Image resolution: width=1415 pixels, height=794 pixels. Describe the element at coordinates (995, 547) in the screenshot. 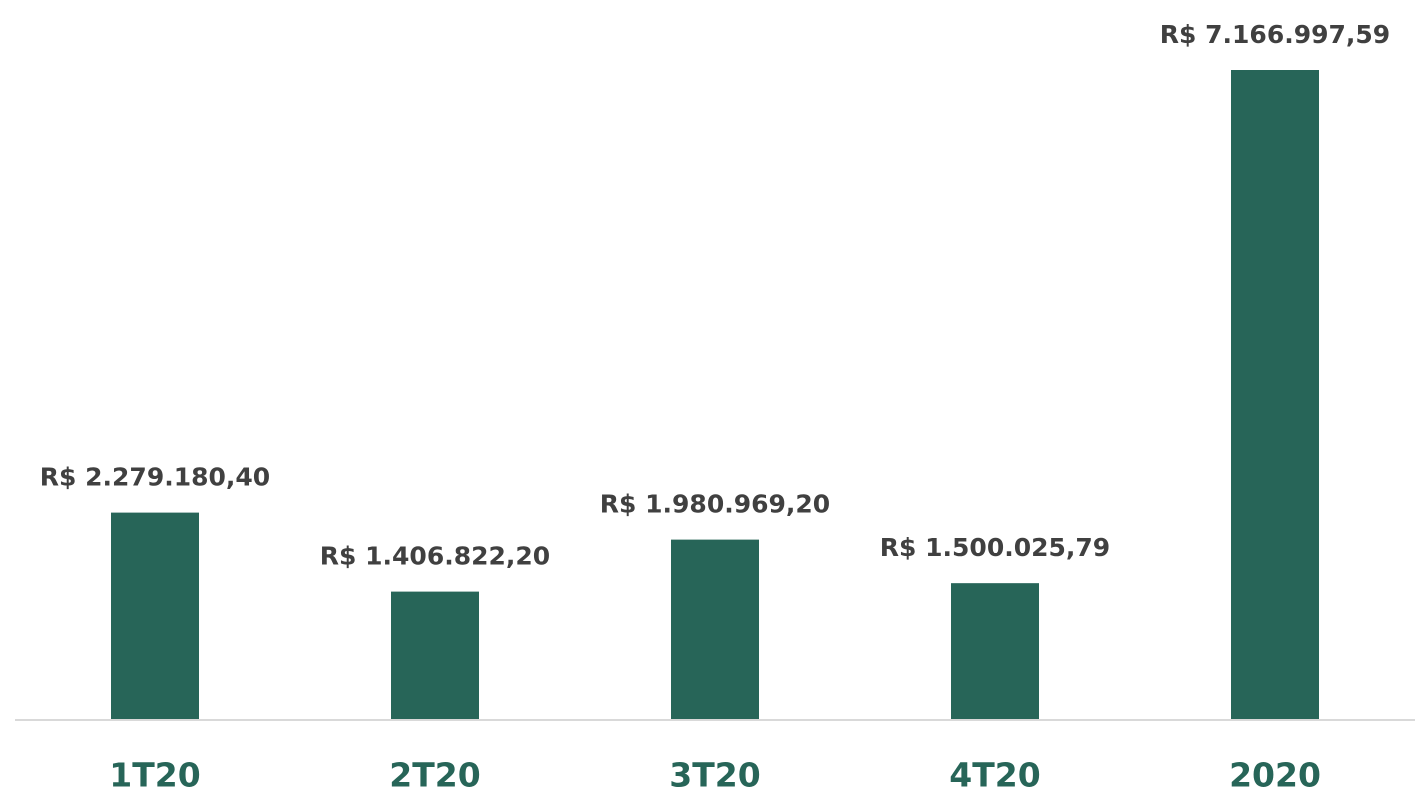

I see `value-label: R$ 1.500.025,79` at that location.